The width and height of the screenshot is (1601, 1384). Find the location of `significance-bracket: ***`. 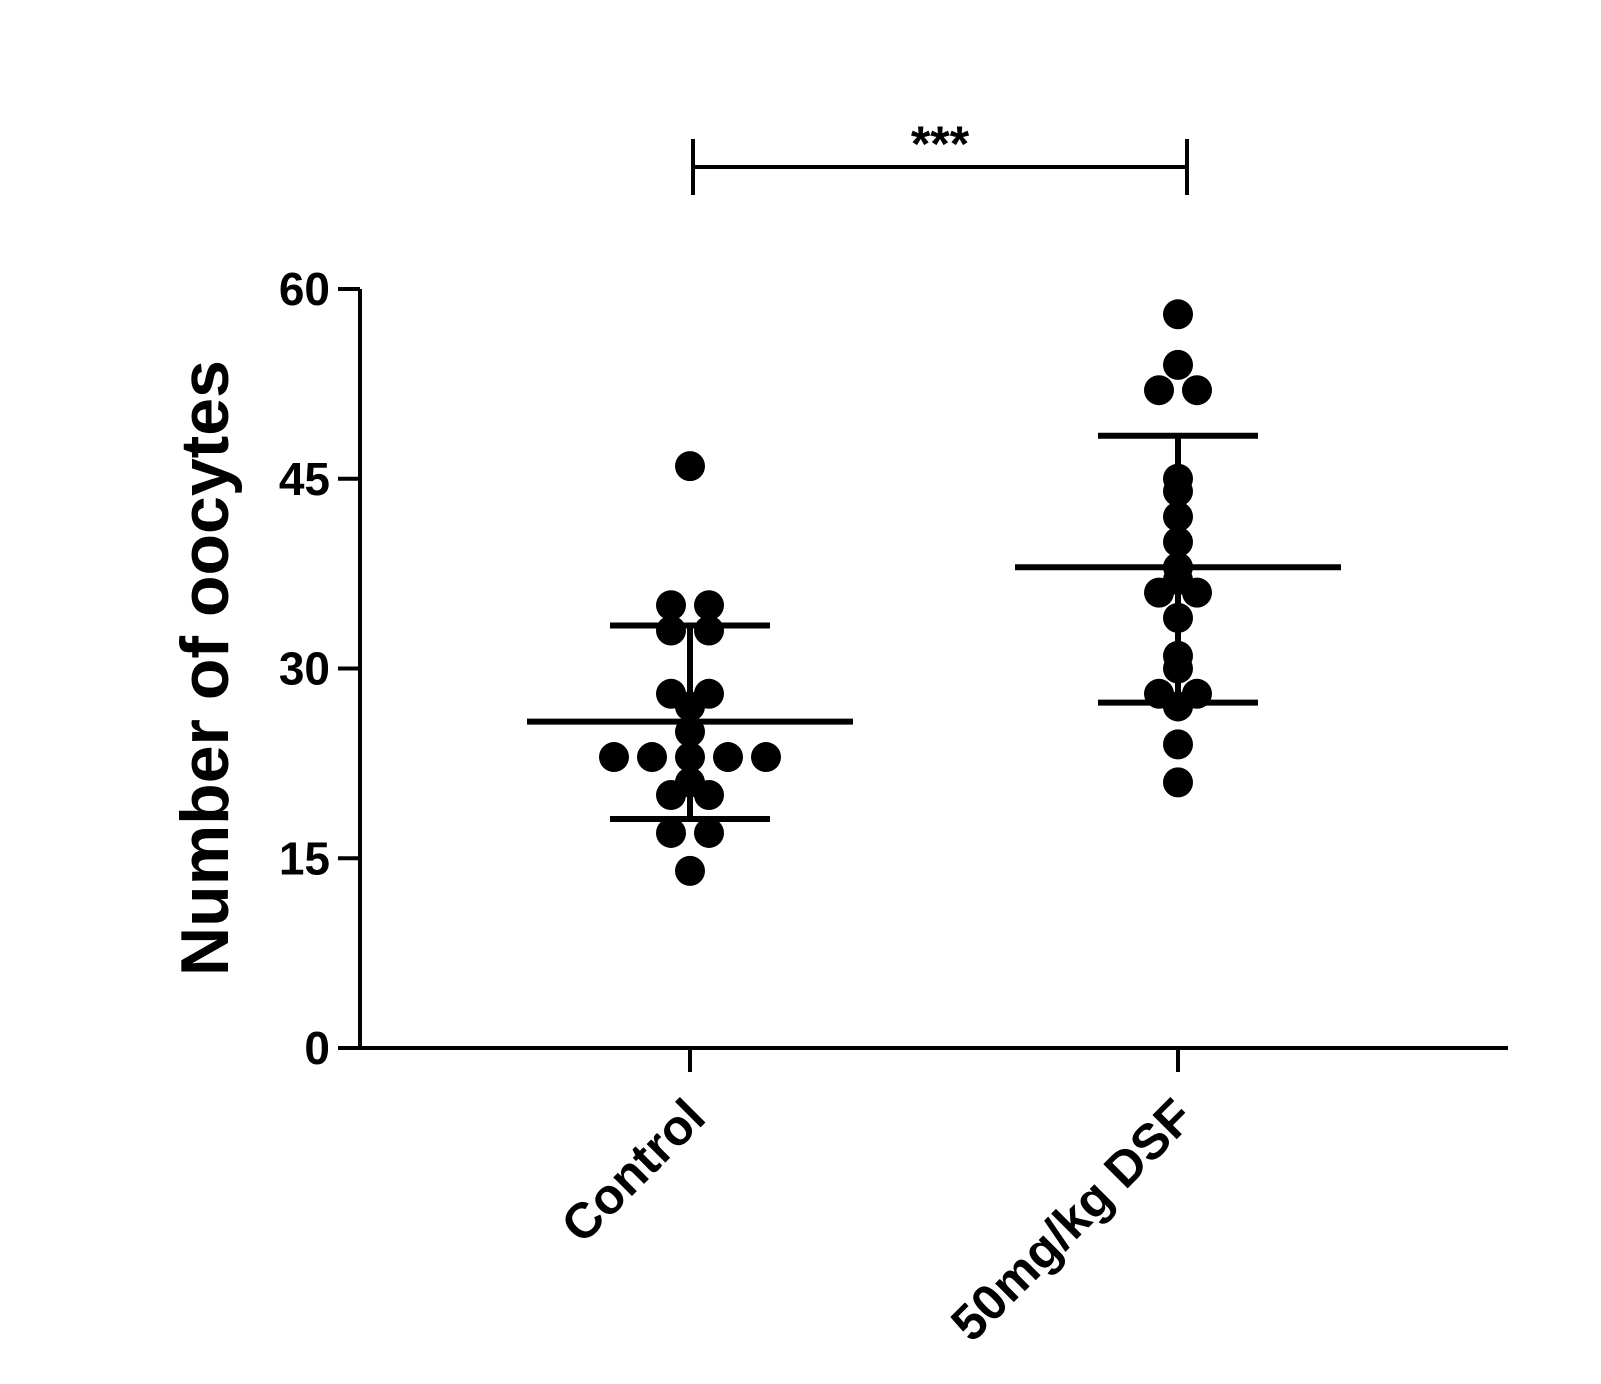

significance-bracket: *** is located at coordinates (940, 155).